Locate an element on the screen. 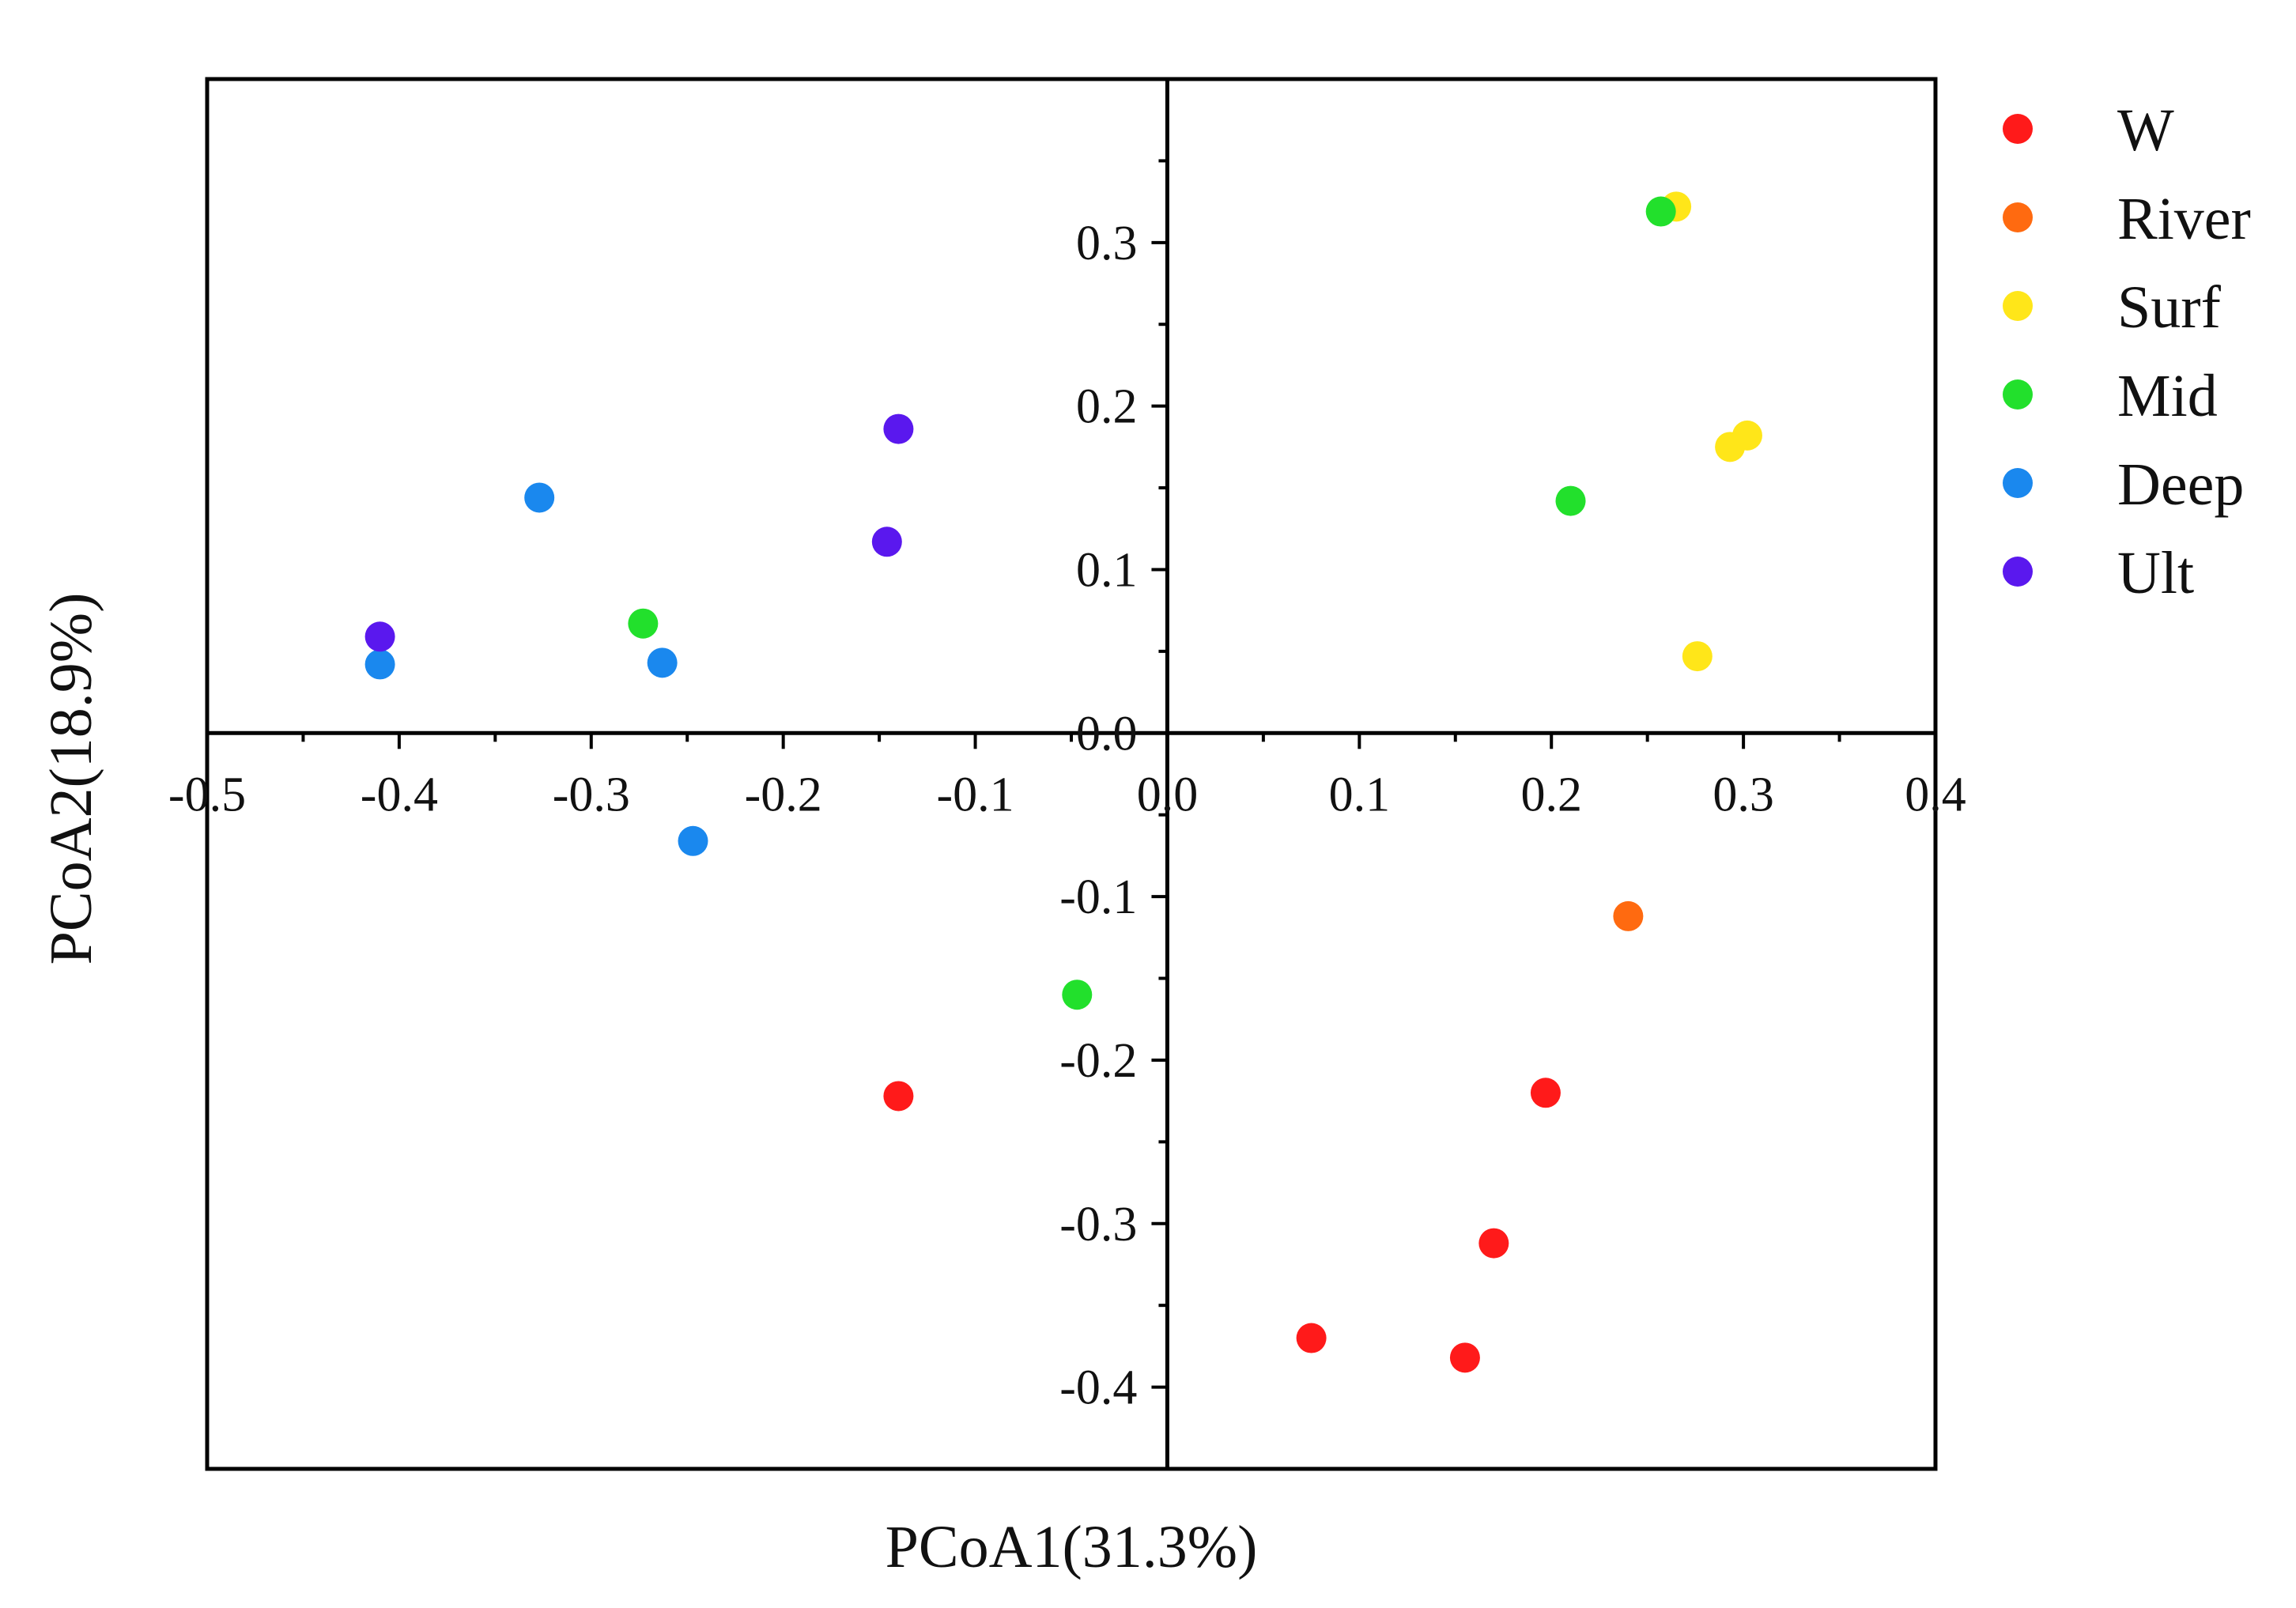  x-tick-label: -0.5 is located at coordinates (207, 794).